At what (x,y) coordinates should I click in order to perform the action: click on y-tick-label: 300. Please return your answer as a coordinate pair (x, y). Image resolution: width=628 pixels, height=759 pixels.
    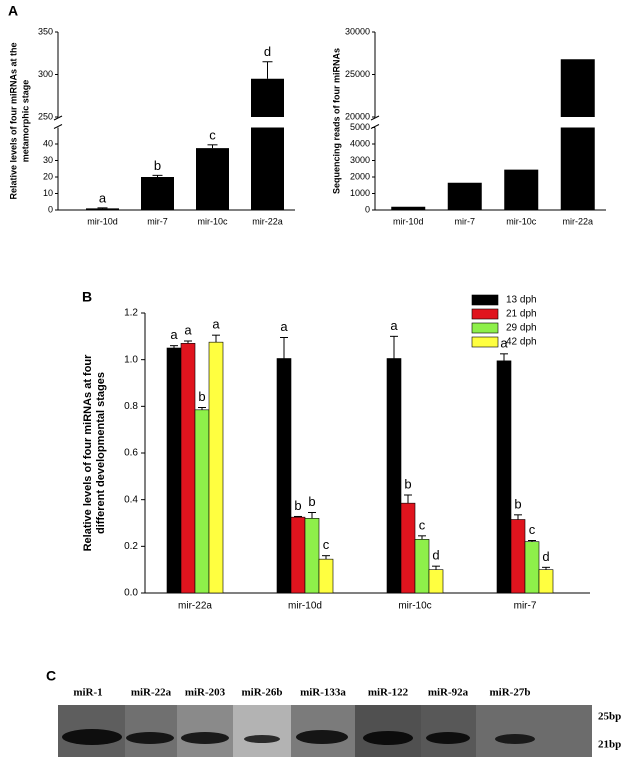
    Looking at the image, I should click on (45, 74).